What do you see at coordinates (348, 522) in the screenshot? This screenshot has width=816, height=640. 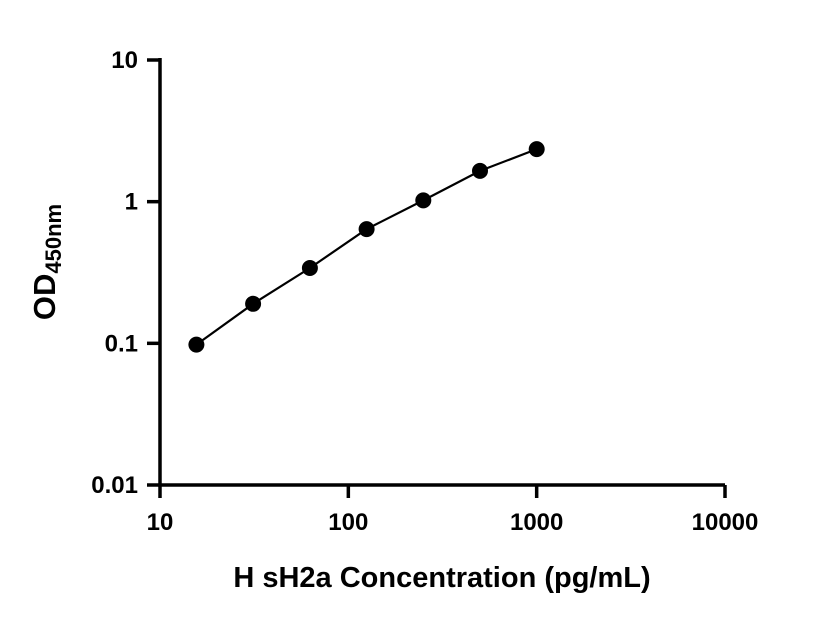 I see `x-axis-tick-label: 100` at bounding box center [348, 522].